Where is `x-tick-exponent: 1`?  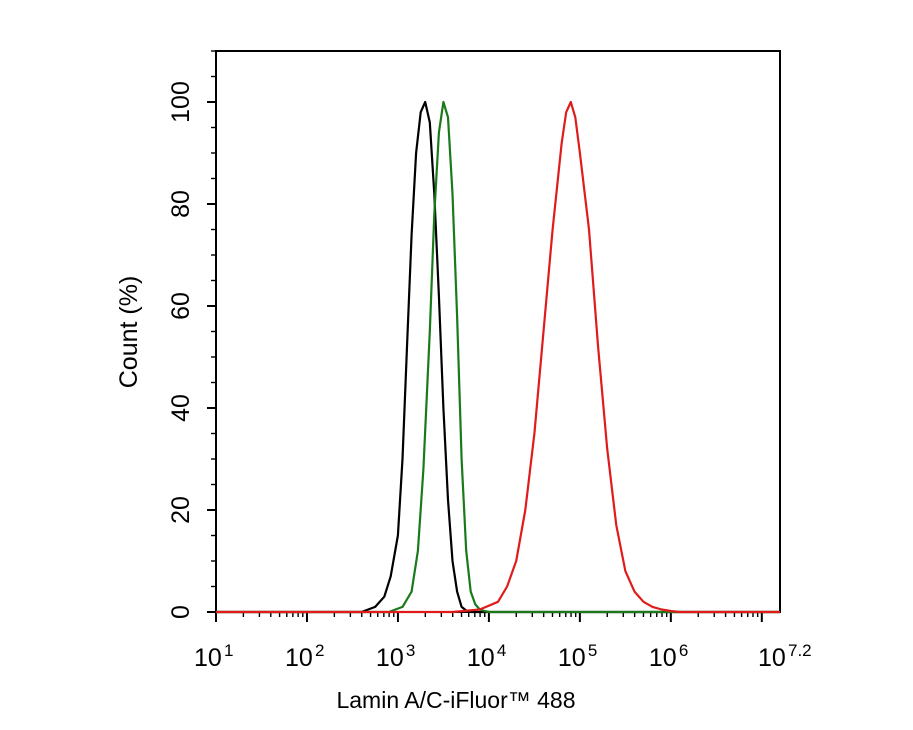 x-tick-exponent: 1 is located at coordinates (228, 650).